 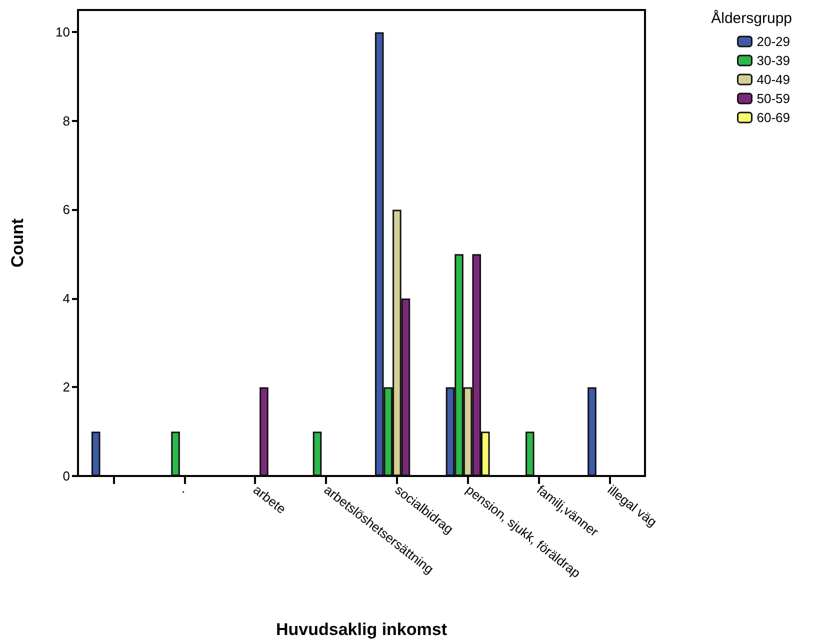 What do you see at coordinates (66, 210) in the screenshot?
I see `y-tick-label: 6` at bounding box center [66, 210].